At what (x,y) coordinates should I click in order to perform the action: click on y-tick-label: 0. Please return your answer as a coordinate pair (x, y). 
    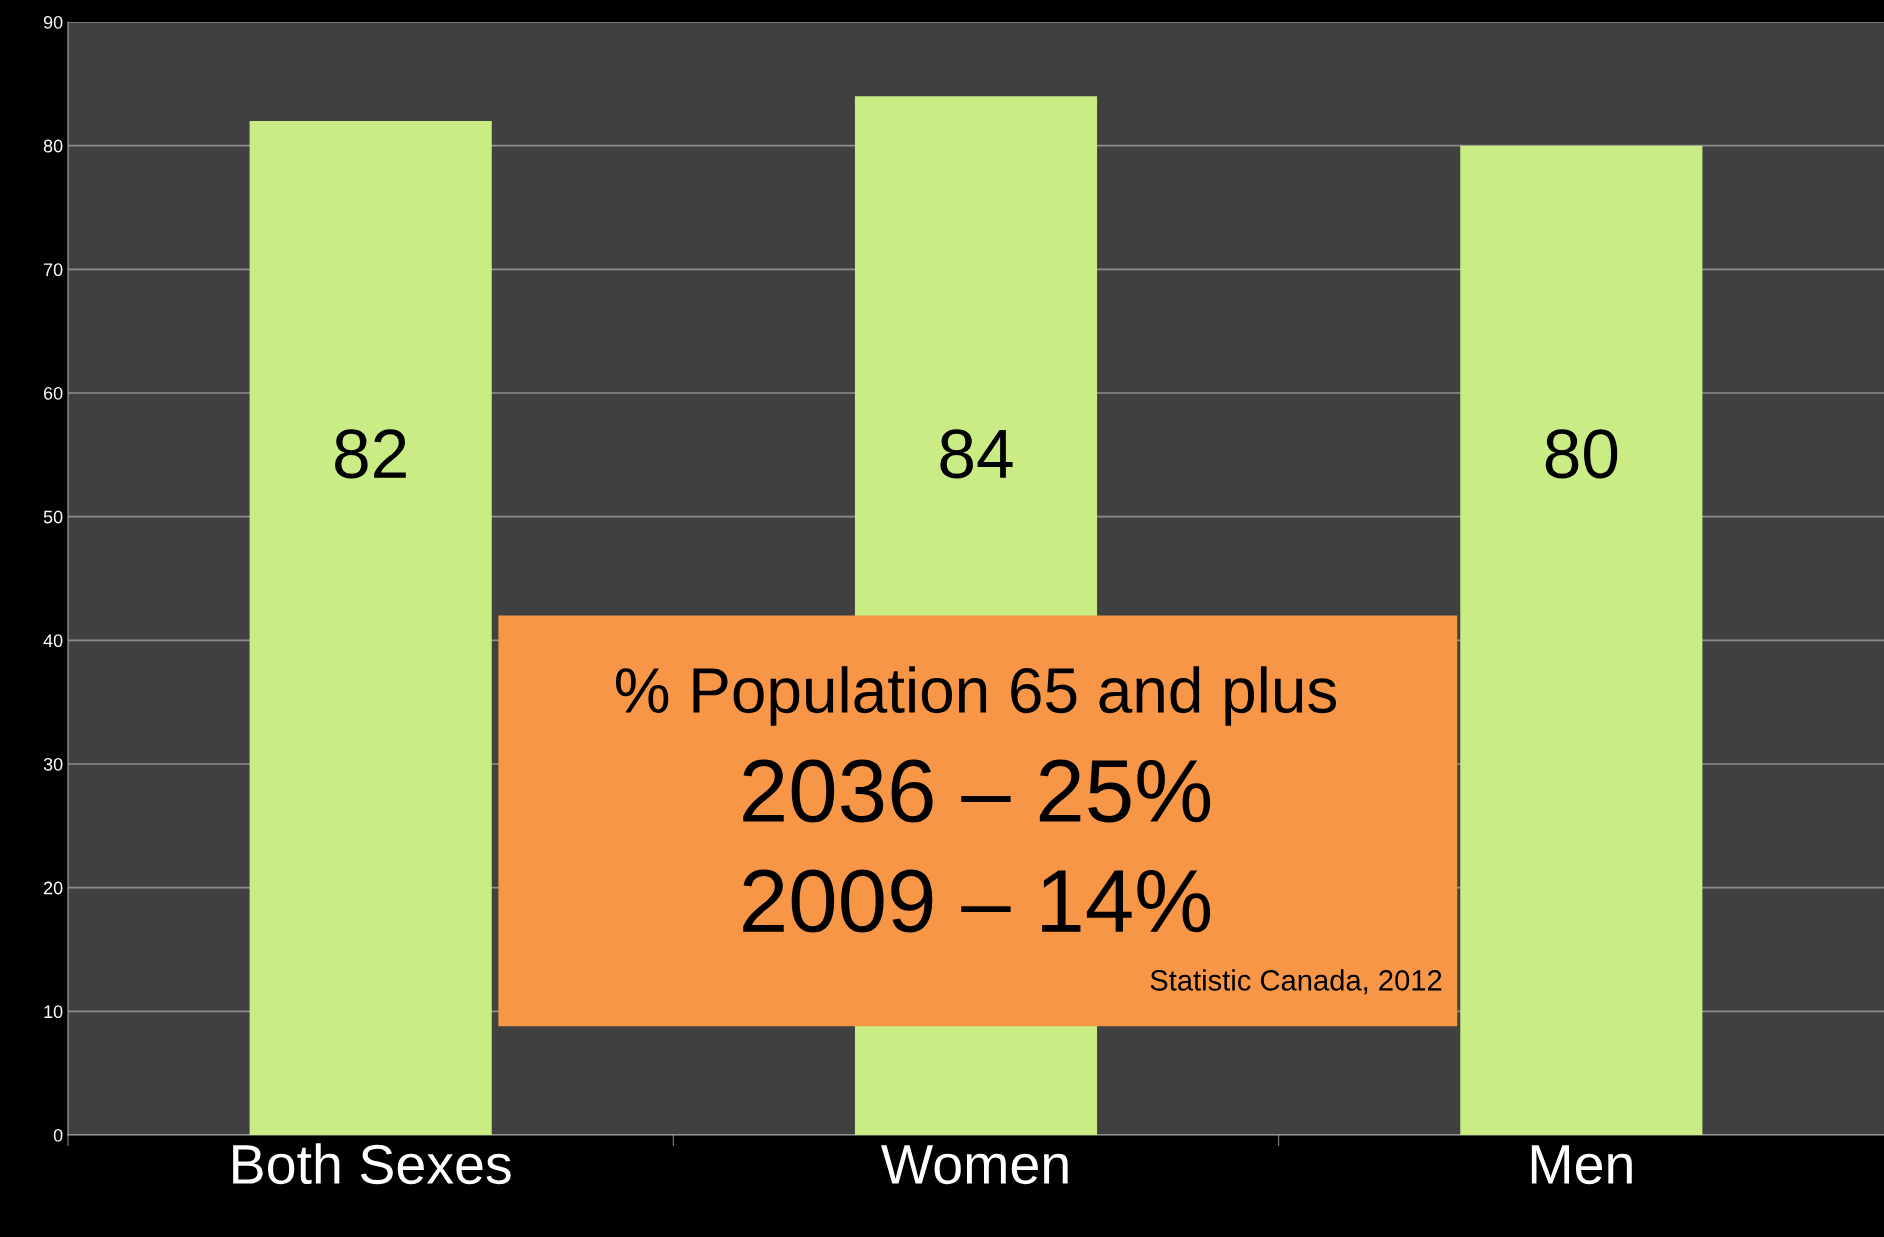
    Looking at the image, I should click on (58, 1135).